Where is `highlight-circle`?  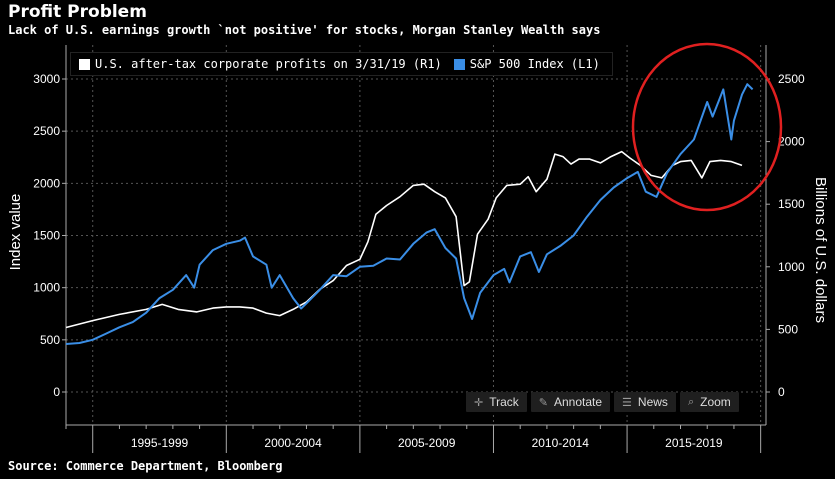 highlight-circle is located at coordinates (707, 127).